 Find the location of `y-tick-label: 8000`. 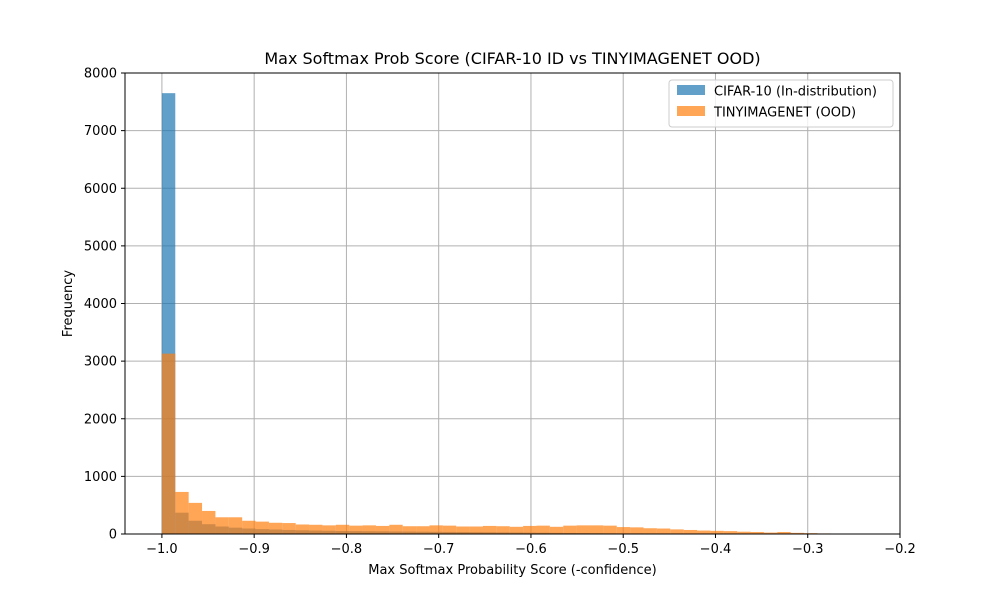

y-tick-label: 8000 is located at coordinates (100, 74).